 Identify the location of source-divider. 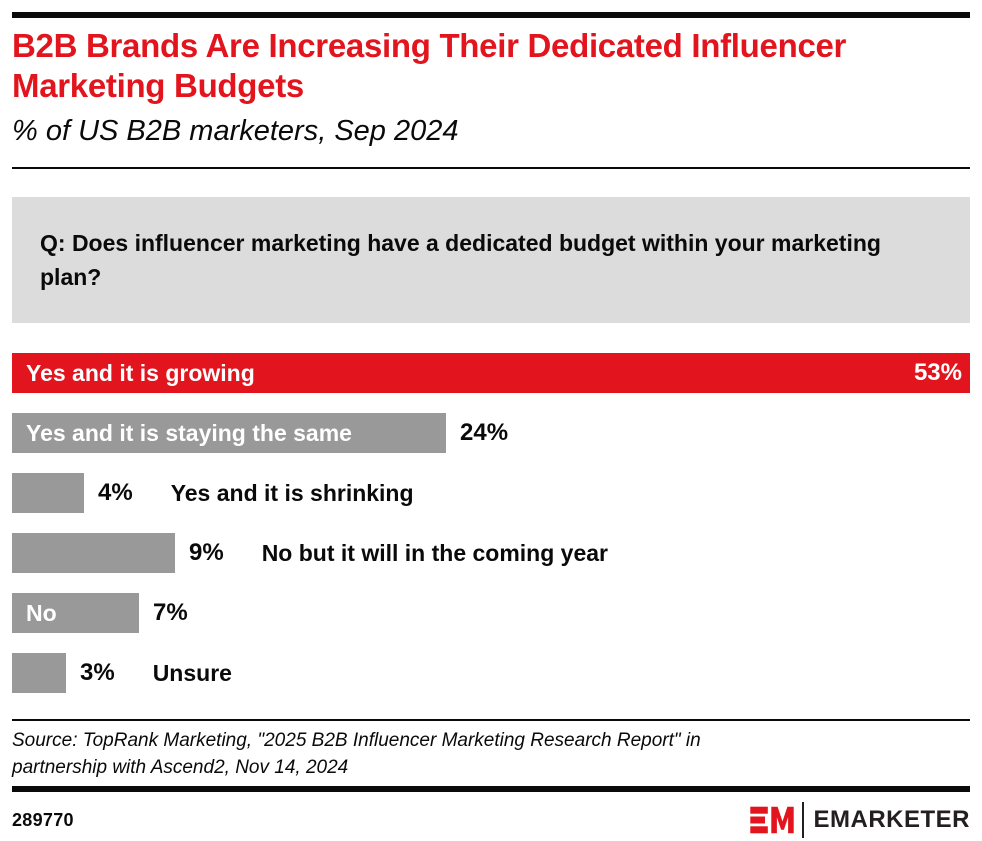
(491, 720).